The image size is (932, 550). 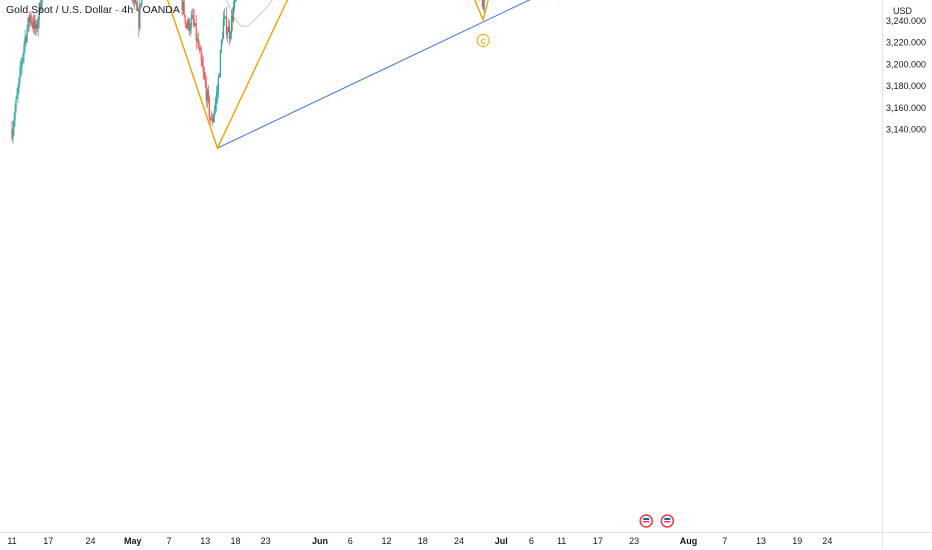 I want to click on time-tick-label: 18, so click(x=423, y=541).